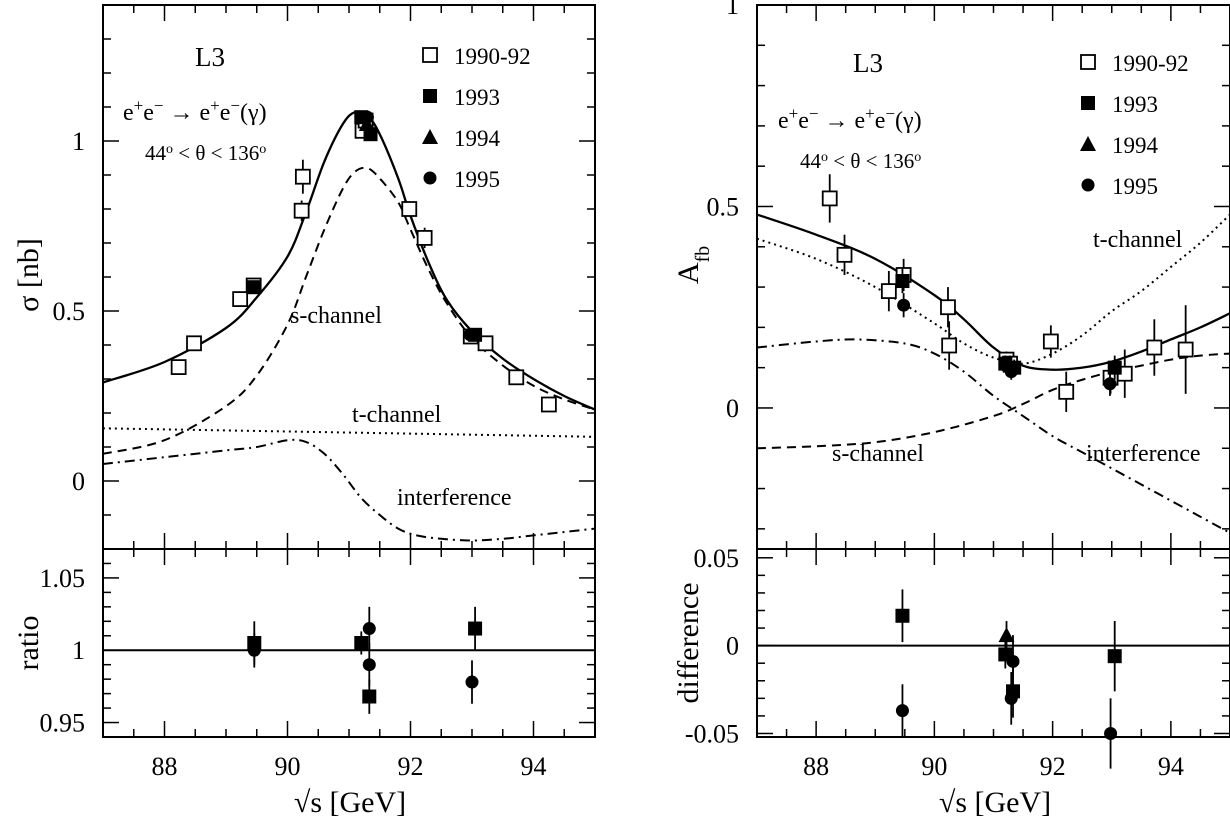 The width and height of the screenshot is (1230, 823). Describe the element at coordinates (69, 311) in the screenshot. I see `y-tick-label: 0.5` at that location.